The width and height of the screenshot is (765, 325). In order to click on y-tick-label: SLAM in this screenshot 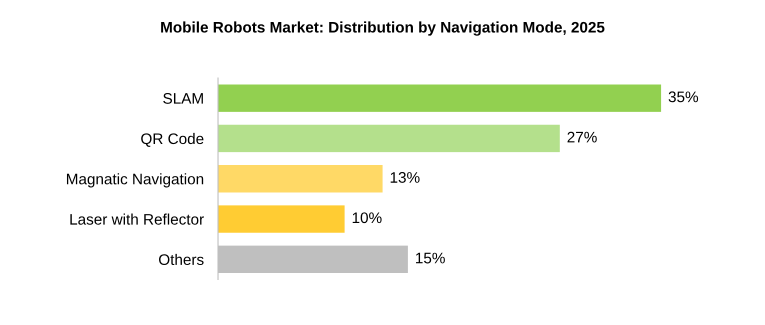, I will do `click(183, 98)`.